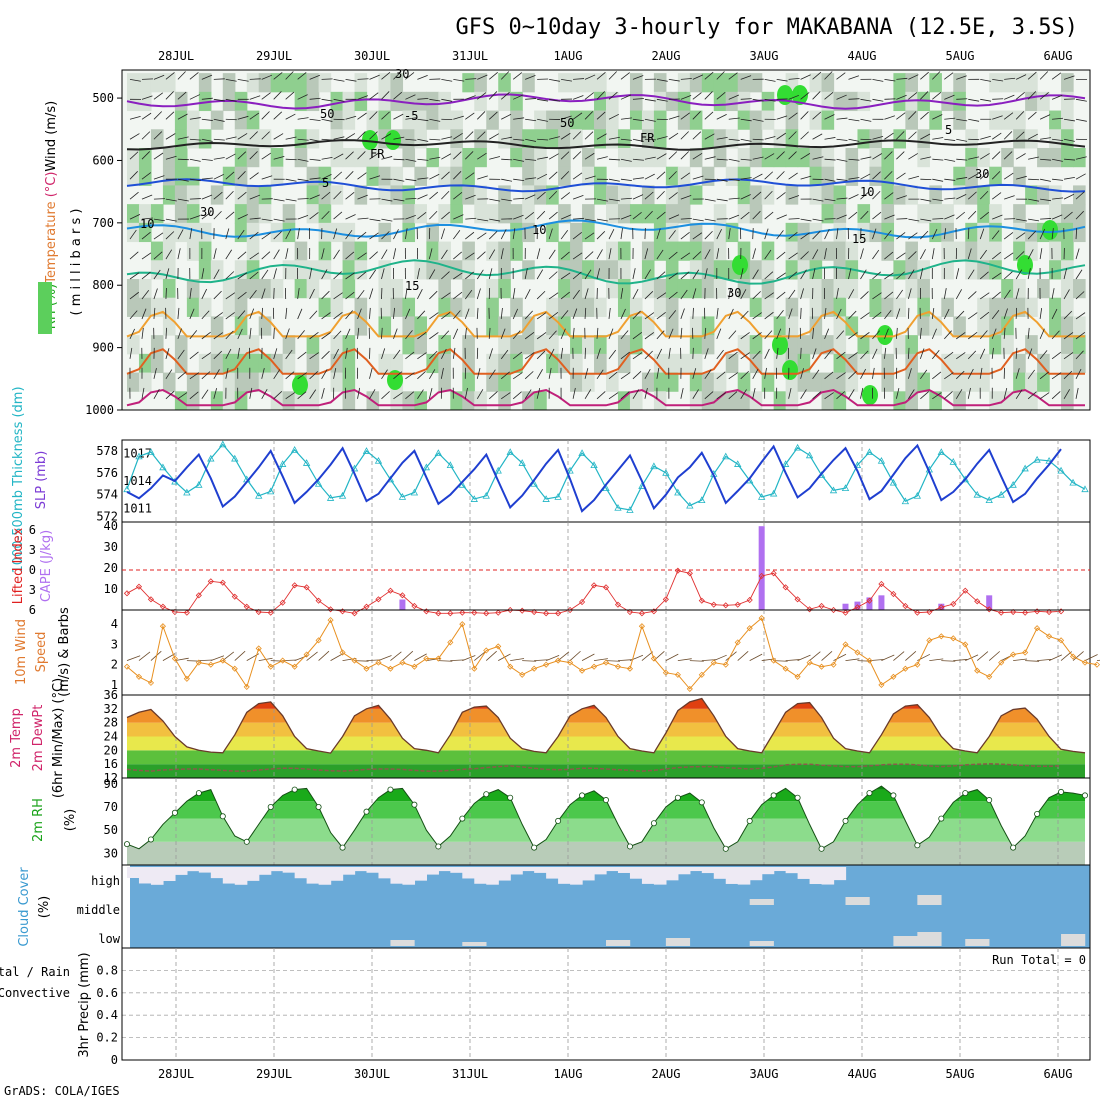 This screenshot has width=1100, height=1100. Describe the element at coordinates (606, 853) in the screenshot. I see `rh-band` at that location.